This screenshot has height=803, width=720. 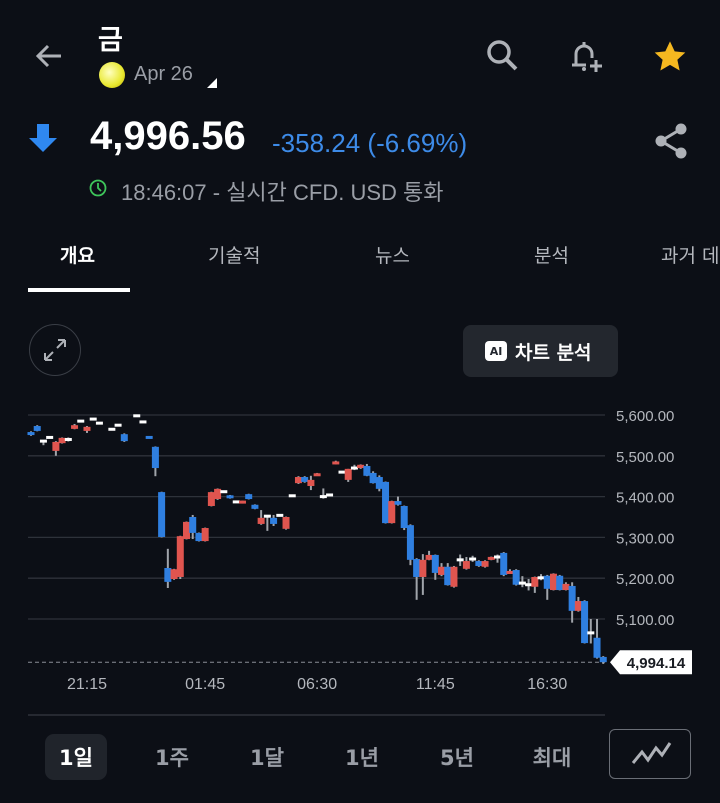 What do you see at coordinates (670, 57) in the screenshot?
I see `star-icon` at bounding box center [670, 57].